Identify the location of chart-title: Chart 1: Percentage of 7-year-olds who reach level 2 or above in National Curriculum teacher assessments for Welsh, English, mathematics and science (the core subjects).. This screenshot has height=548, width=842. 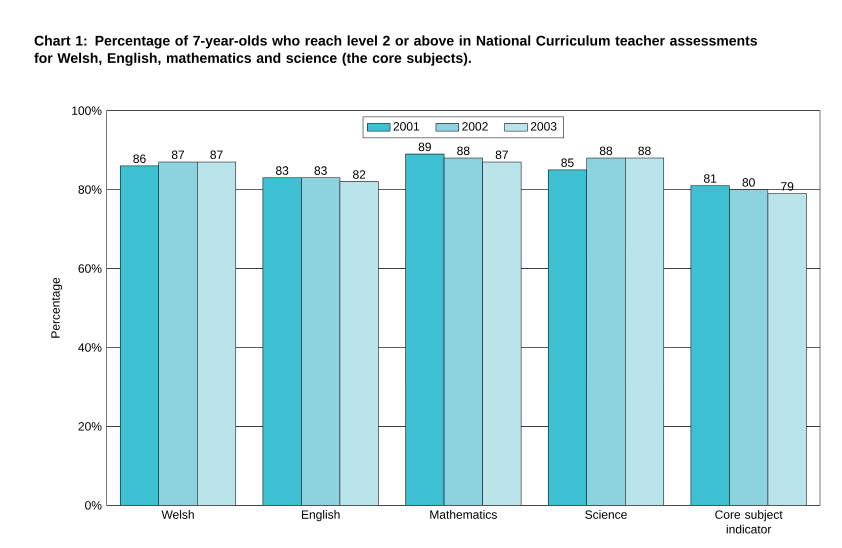
(395, 50).